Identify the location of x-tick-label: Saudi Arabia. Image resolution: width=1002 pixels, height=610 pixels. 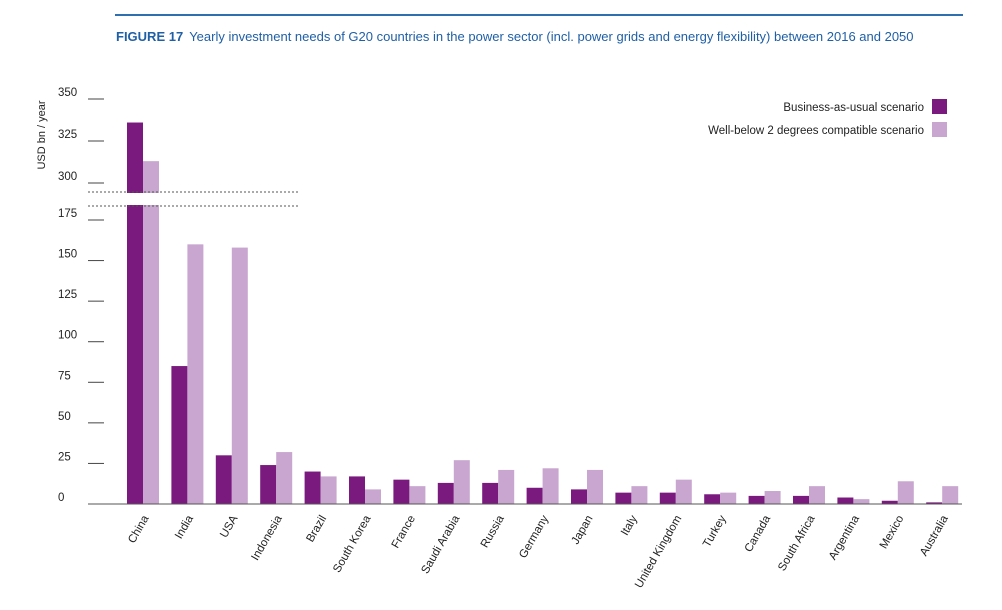
(440, 544).